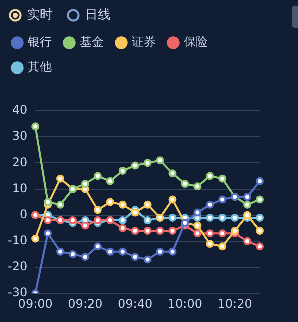  Describe the element at coordinates (18, 241) in the screenshot. I see `y-tick-label: -10` at that location.